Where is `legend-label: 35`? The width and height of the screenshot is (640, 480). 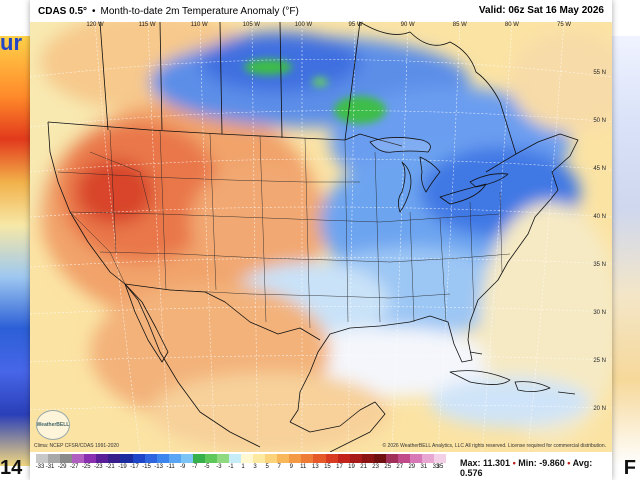 legend-label: 35 is located at coordinates (440, 467).